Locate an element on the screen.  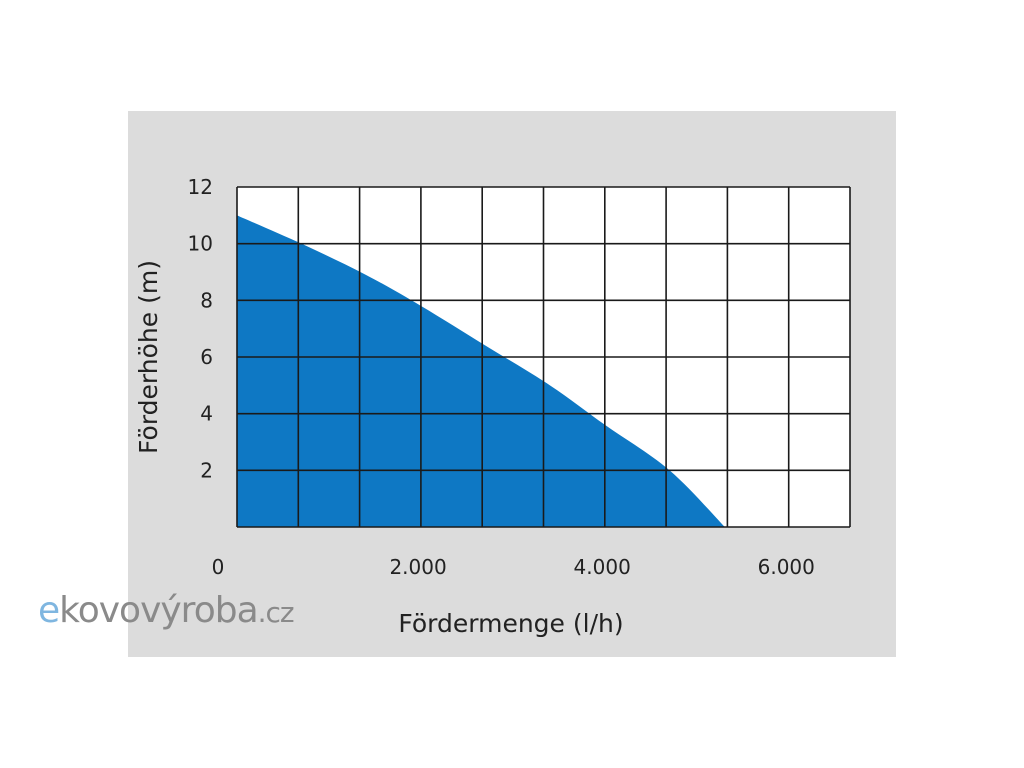
y-tick-label: 8 is located at coordinates (206, 300).